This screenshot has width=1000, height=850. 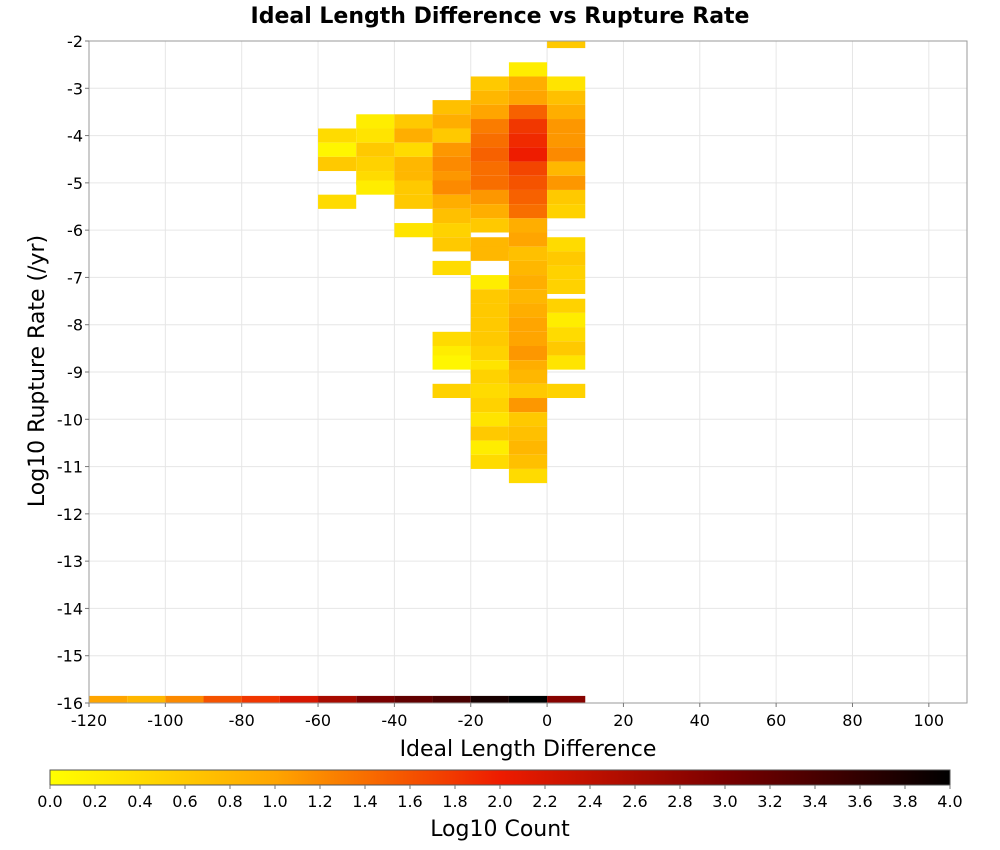 I want to click on x-tick-label: -80, so click(x=242, y=720).